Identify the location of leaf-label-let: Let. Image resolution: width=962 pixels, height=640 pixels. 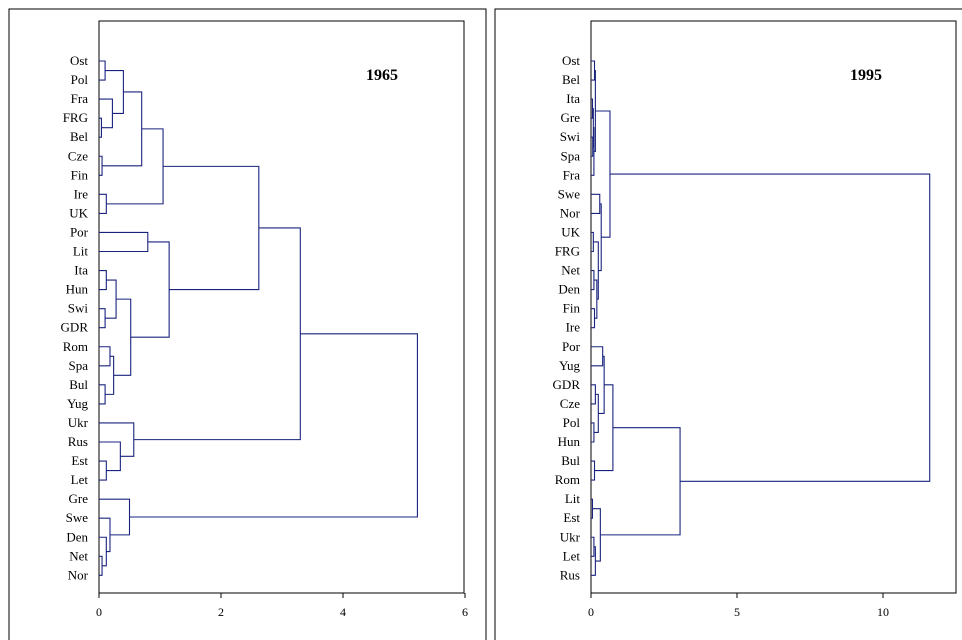
(80, 479).